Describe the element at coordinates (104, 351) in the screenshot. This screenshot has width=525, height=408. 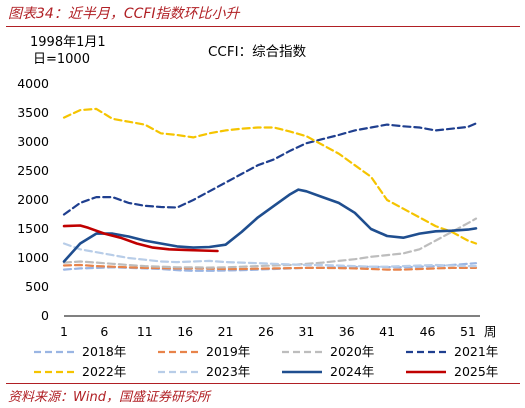
I see `legend-label: 2018年` at that location.